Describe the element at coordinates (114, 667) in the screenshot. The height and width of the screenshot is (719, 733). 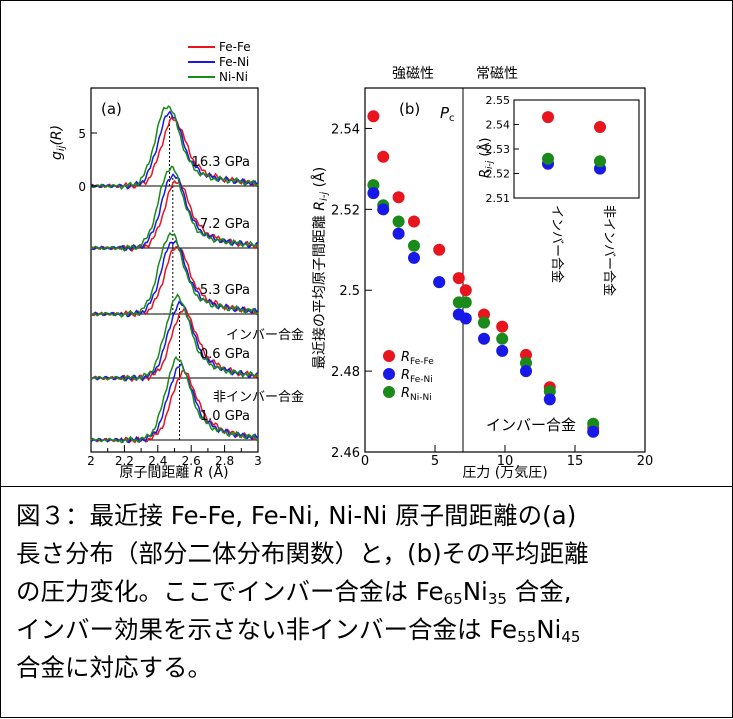
I see `caption-line-5: 合金に対応する。` at that location.